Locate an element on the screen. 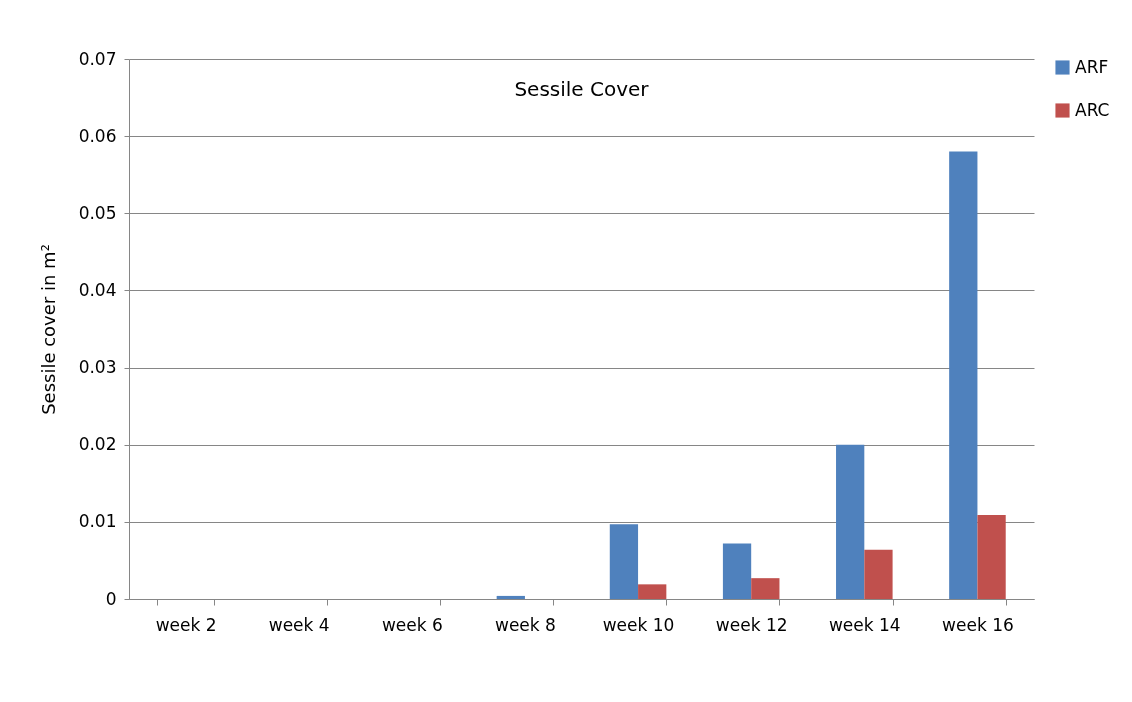  y-tick-label: 0.02 is located at coordinates (97, 444).